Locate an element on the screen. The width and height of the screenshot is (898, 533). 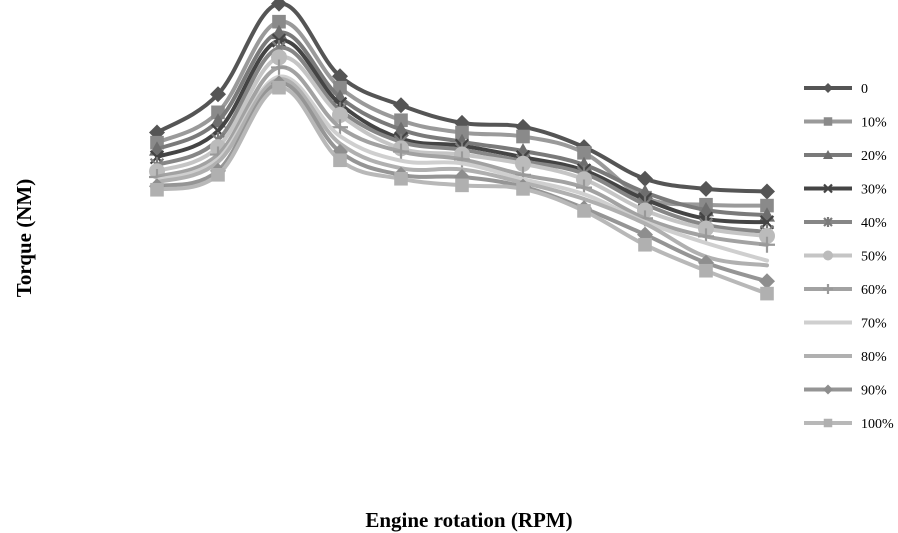
y-axis-title: Torque (NM) is located at coordinates (24, 238).